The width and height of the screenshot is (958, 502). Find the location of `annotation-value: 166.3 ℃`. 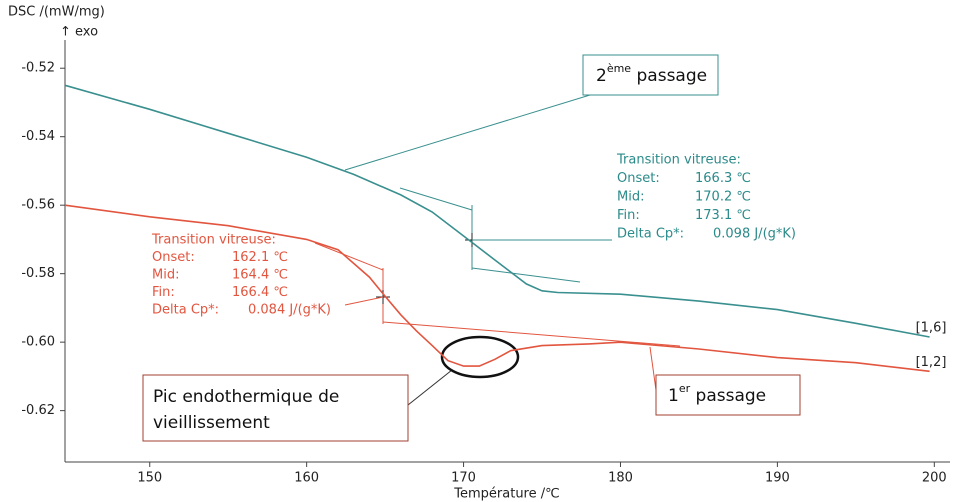

annotation-value: 166.3 ℃ is located at coordinates (723, 178).